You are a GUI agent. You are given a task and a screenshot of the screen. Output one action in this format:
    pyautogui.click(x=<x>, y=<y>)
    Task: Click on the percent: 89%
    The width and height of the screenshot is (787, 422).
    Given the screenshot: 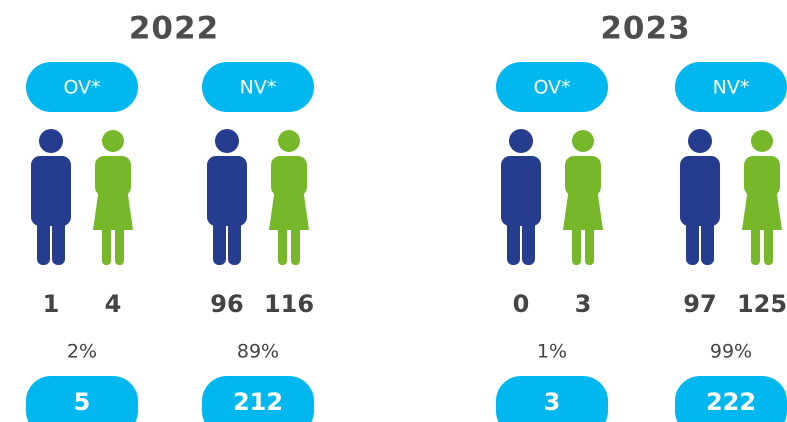 What is the action you would take?
    pyautogui.click(x=258, y=352)
    